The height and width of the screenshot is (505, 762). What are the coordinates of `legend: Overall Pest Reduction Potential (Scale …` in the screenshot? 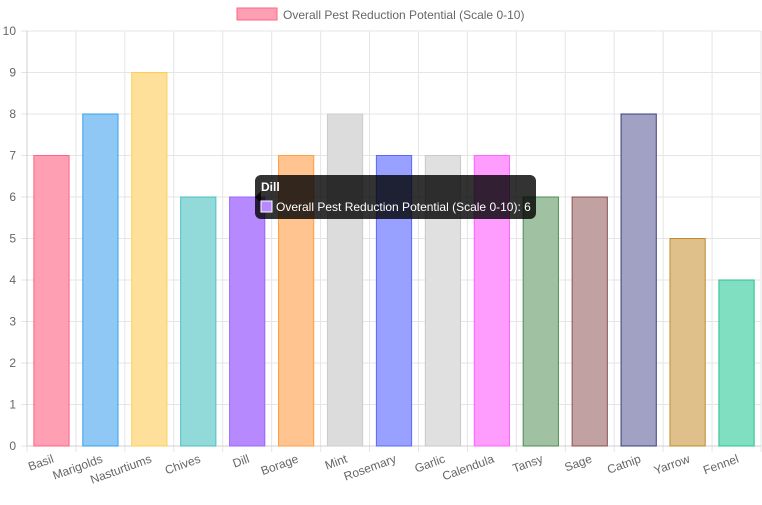 It's located at (380, 14).